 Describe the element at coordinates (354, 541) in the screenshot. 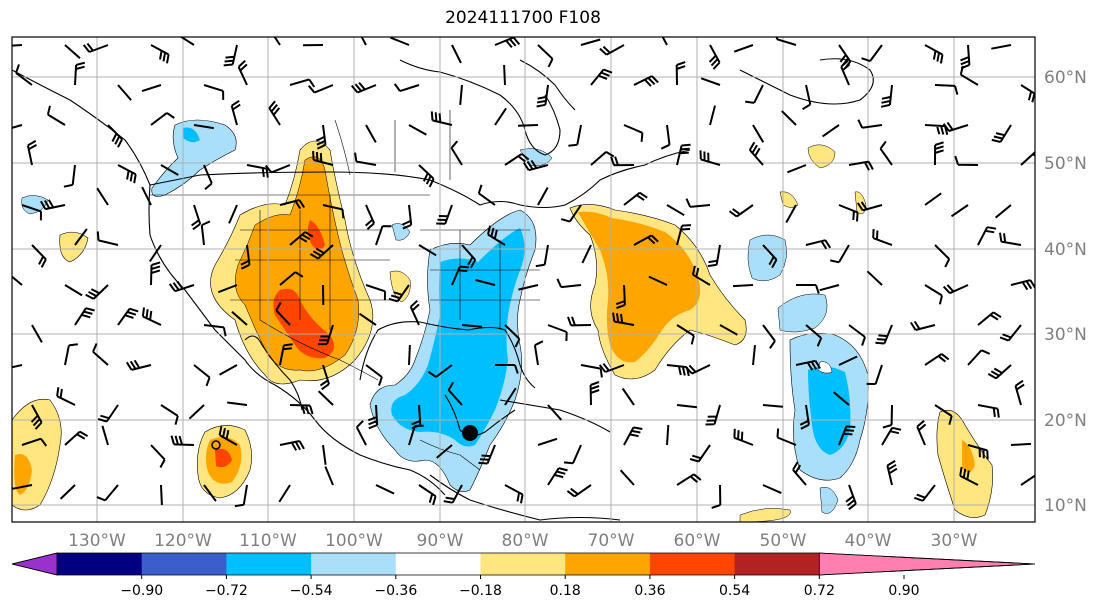

I see `lon-label: 100°W` at that location.